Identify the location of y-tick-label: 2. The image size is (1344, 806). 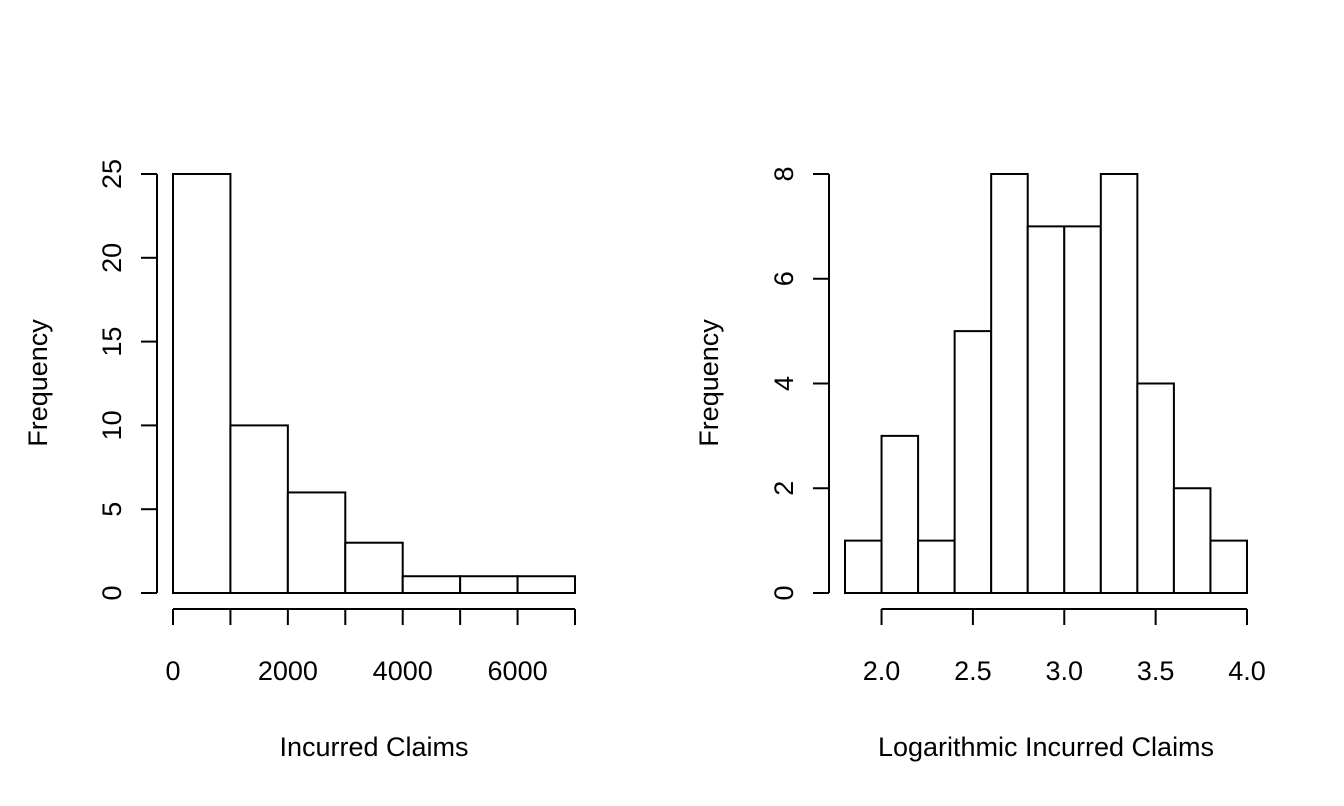
(784, 488).